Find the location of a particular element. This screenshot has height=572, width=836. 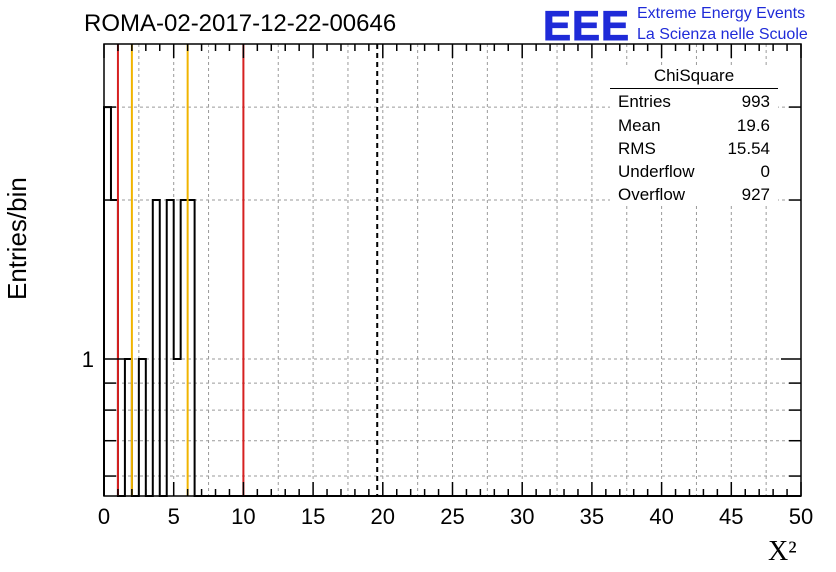

stats-value: 927 is located at coordinates (755, 194).